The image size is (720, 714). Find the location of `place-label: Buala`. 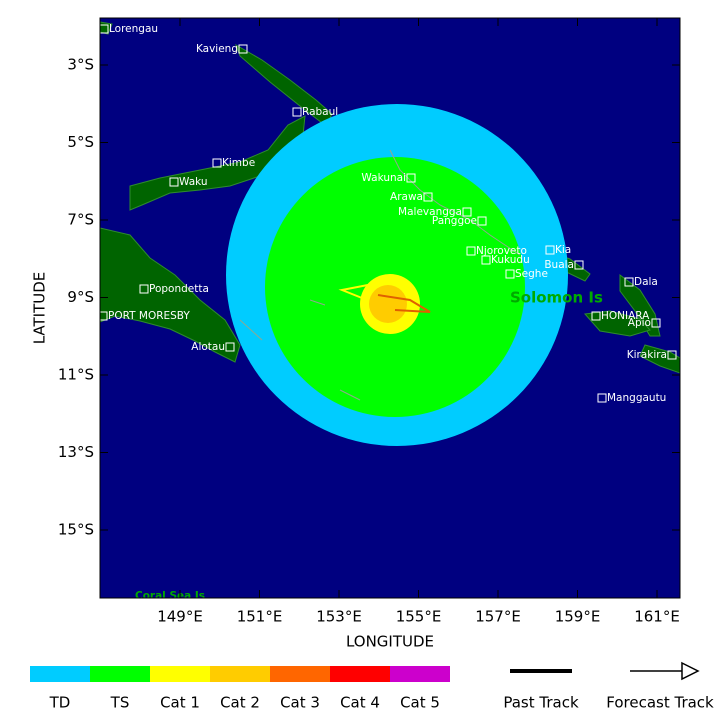

place-label: Buala is located at coordinates (559, 265).